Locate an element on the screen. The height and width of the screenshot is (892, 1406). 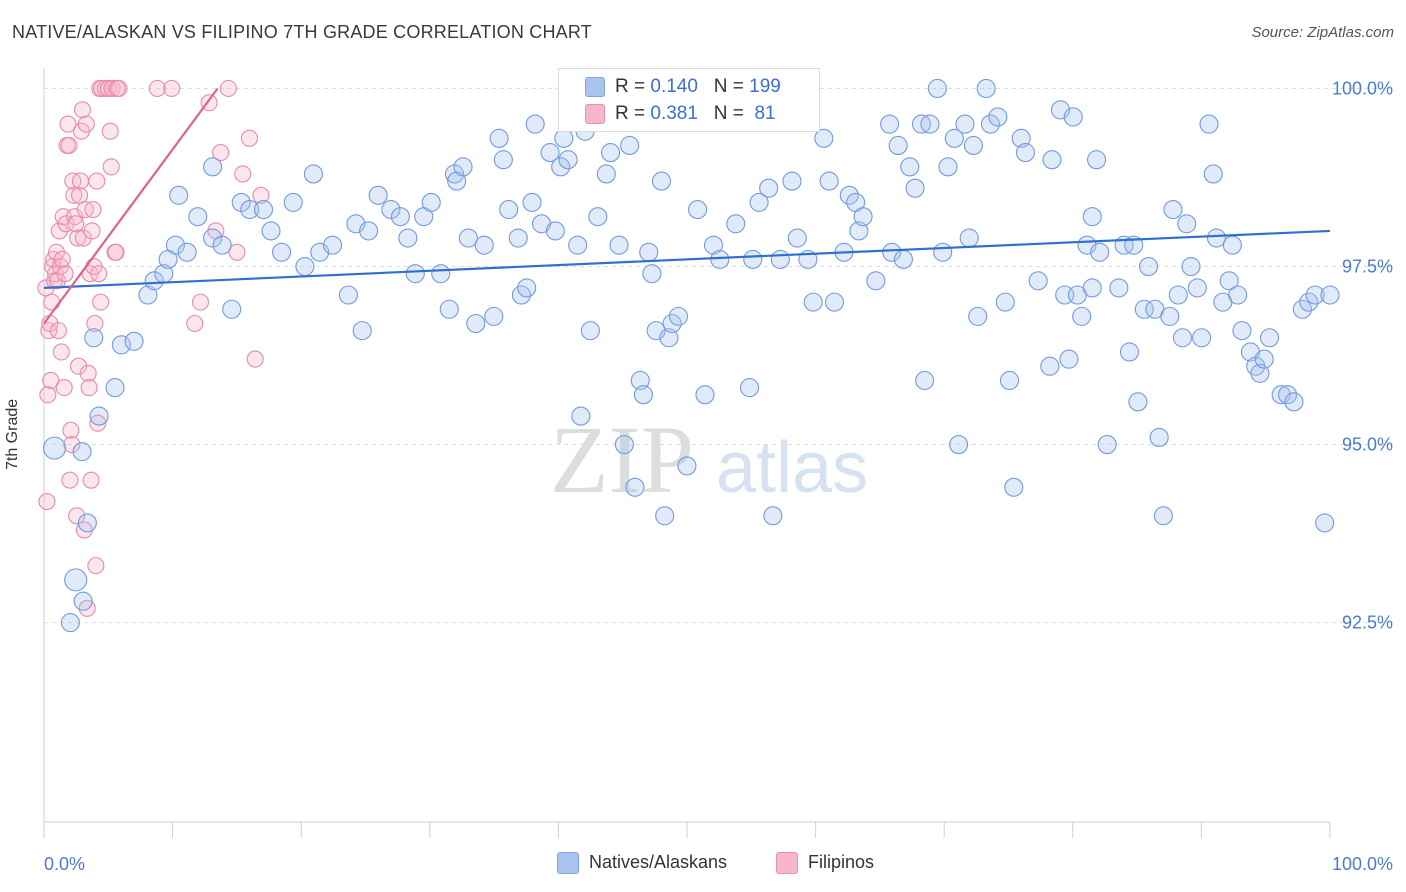
source-label: Source: ZipAtlas.com is located at coordinates (1322, 32).